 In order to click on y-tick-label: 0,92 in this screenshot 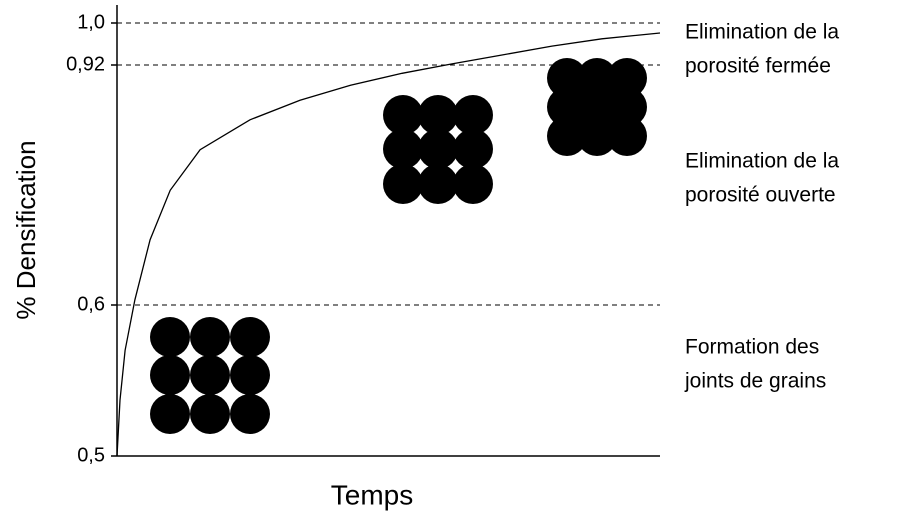, I will do `click(85, 64)`.